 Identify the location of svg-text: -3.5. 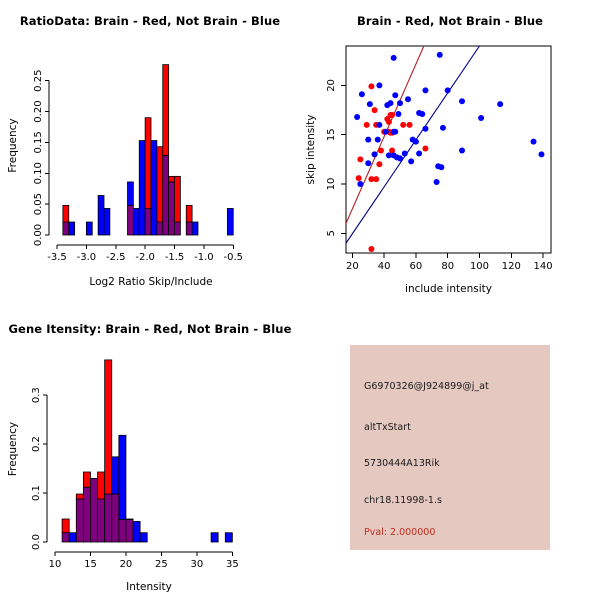
(57, 257).